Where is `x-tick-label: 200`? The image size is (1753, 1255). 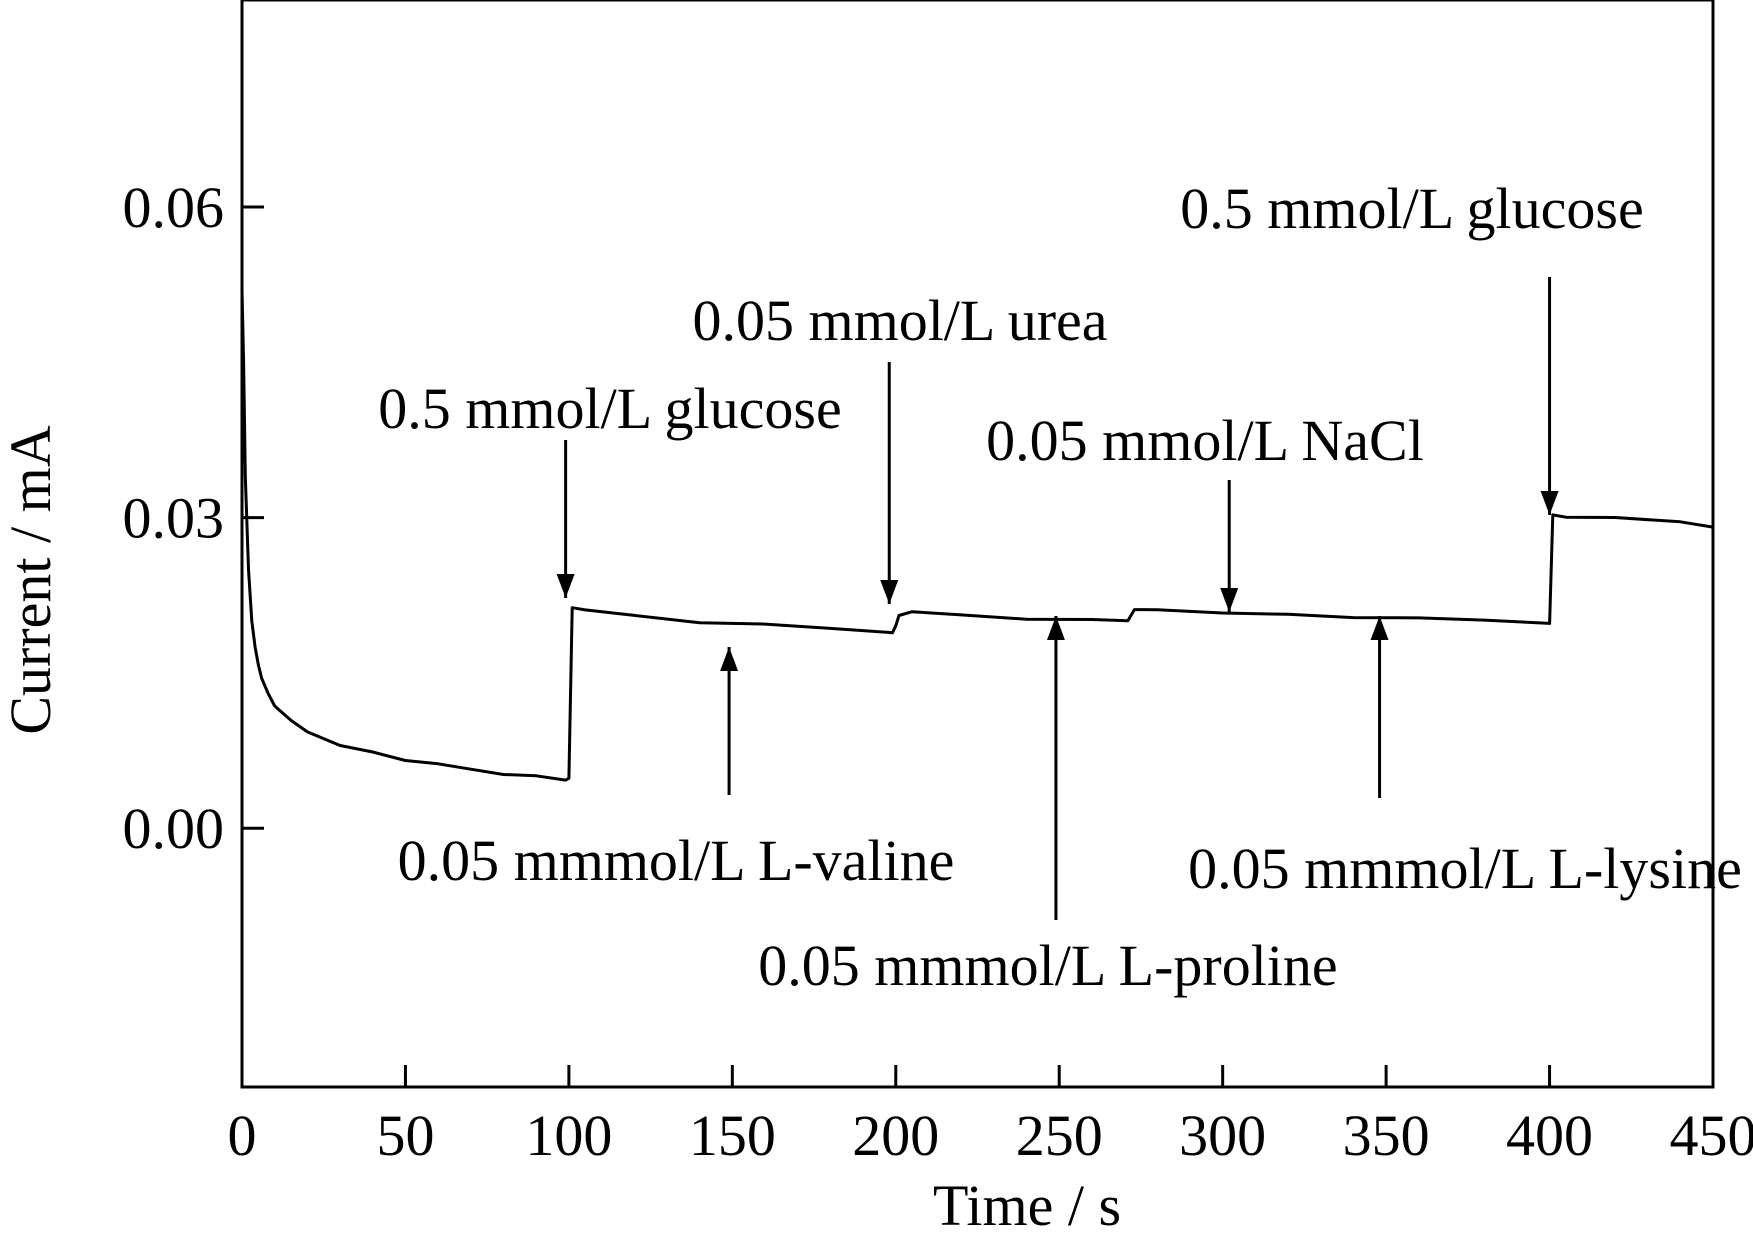 x-tick-label: 200 is located at coordinates (895, 1135).